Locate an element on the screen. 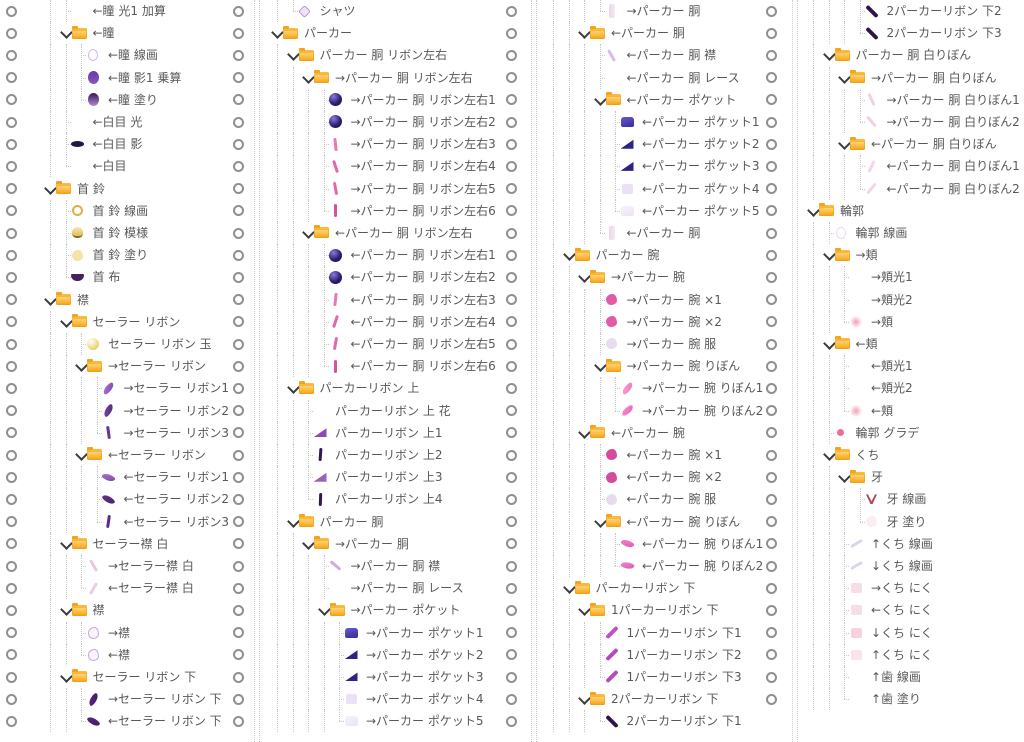  layer-row: →セーラー リボン 下 is located at coordinates (512, 699).